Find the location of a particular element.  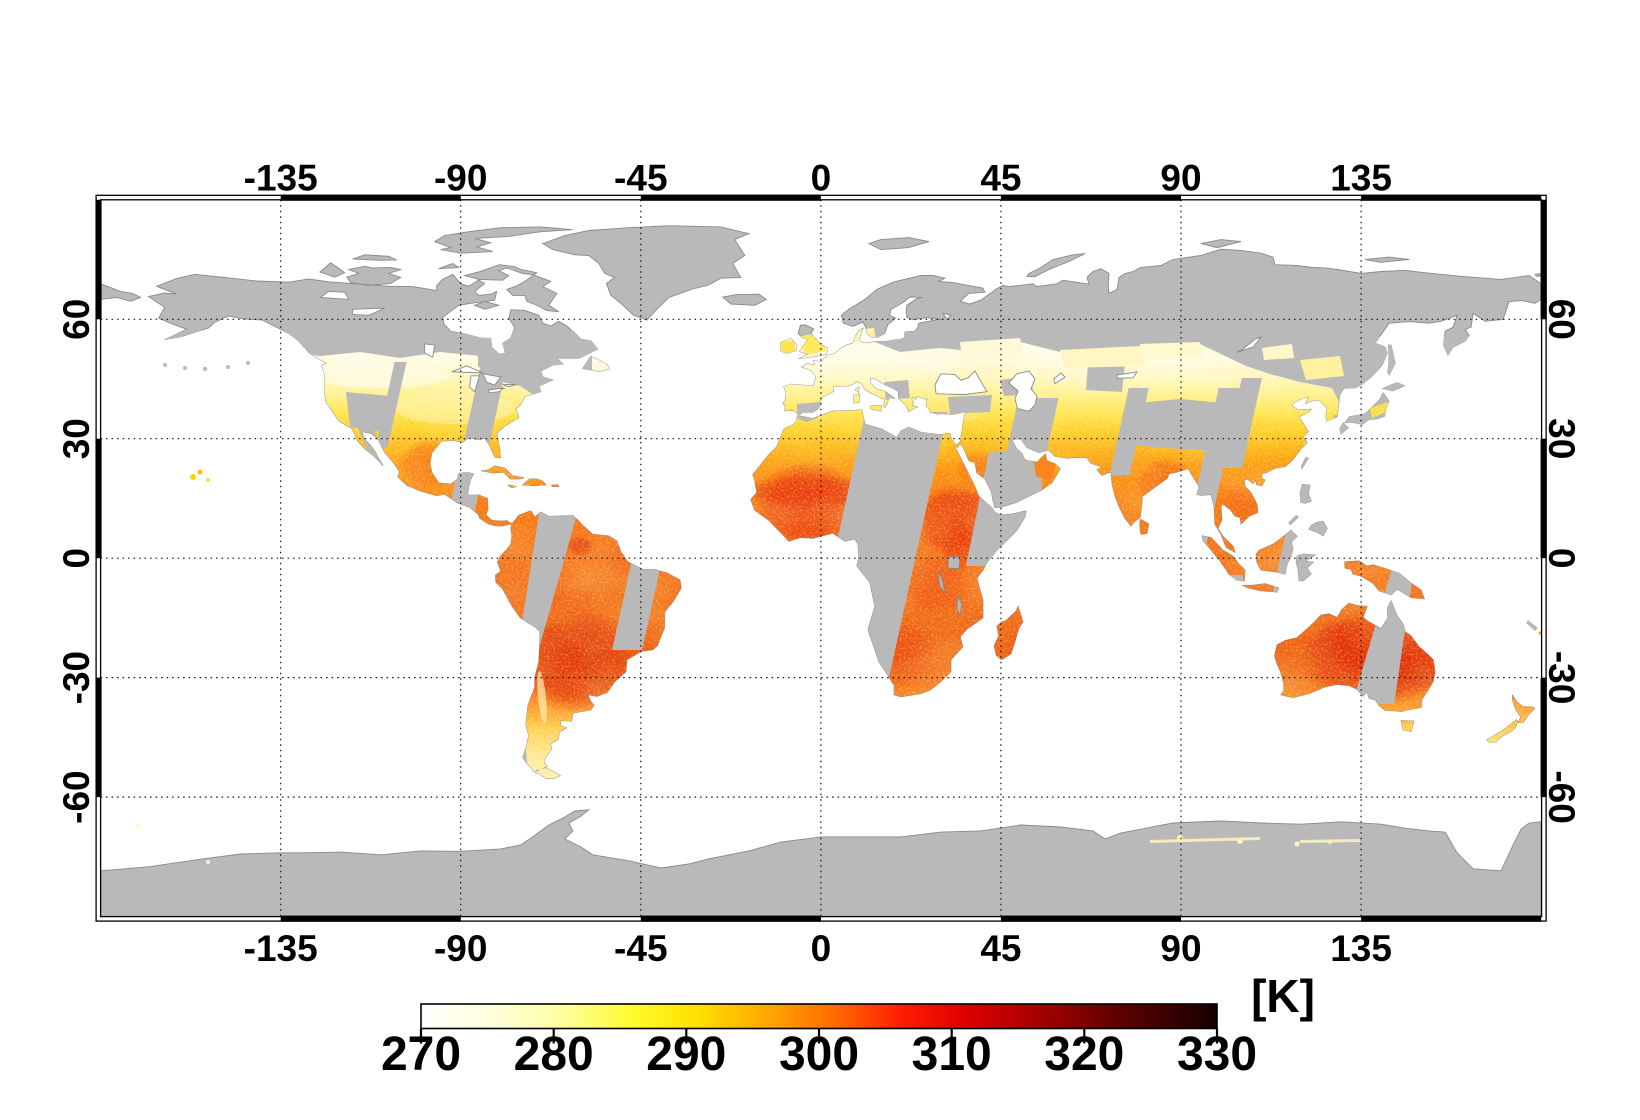

svg-text: 310 is located at coordinates (952, 1054).